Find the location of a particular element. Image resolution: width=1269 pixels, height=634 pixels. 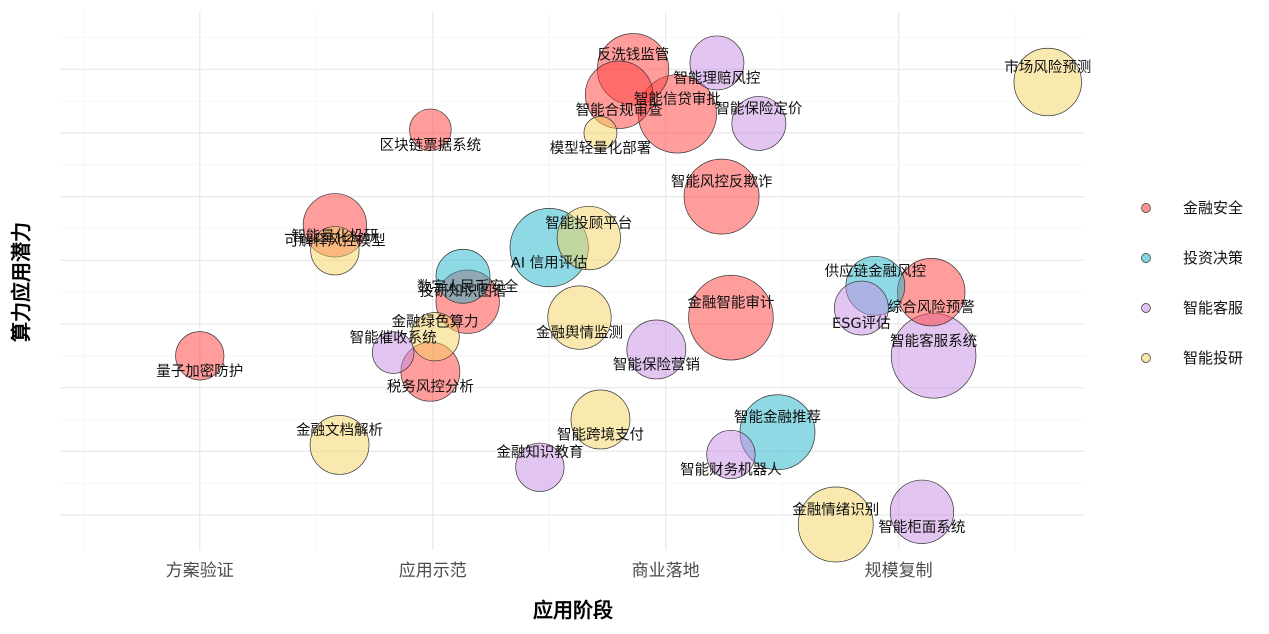

point-label: 智能信贷审批 is located at coordinates (677, 99).